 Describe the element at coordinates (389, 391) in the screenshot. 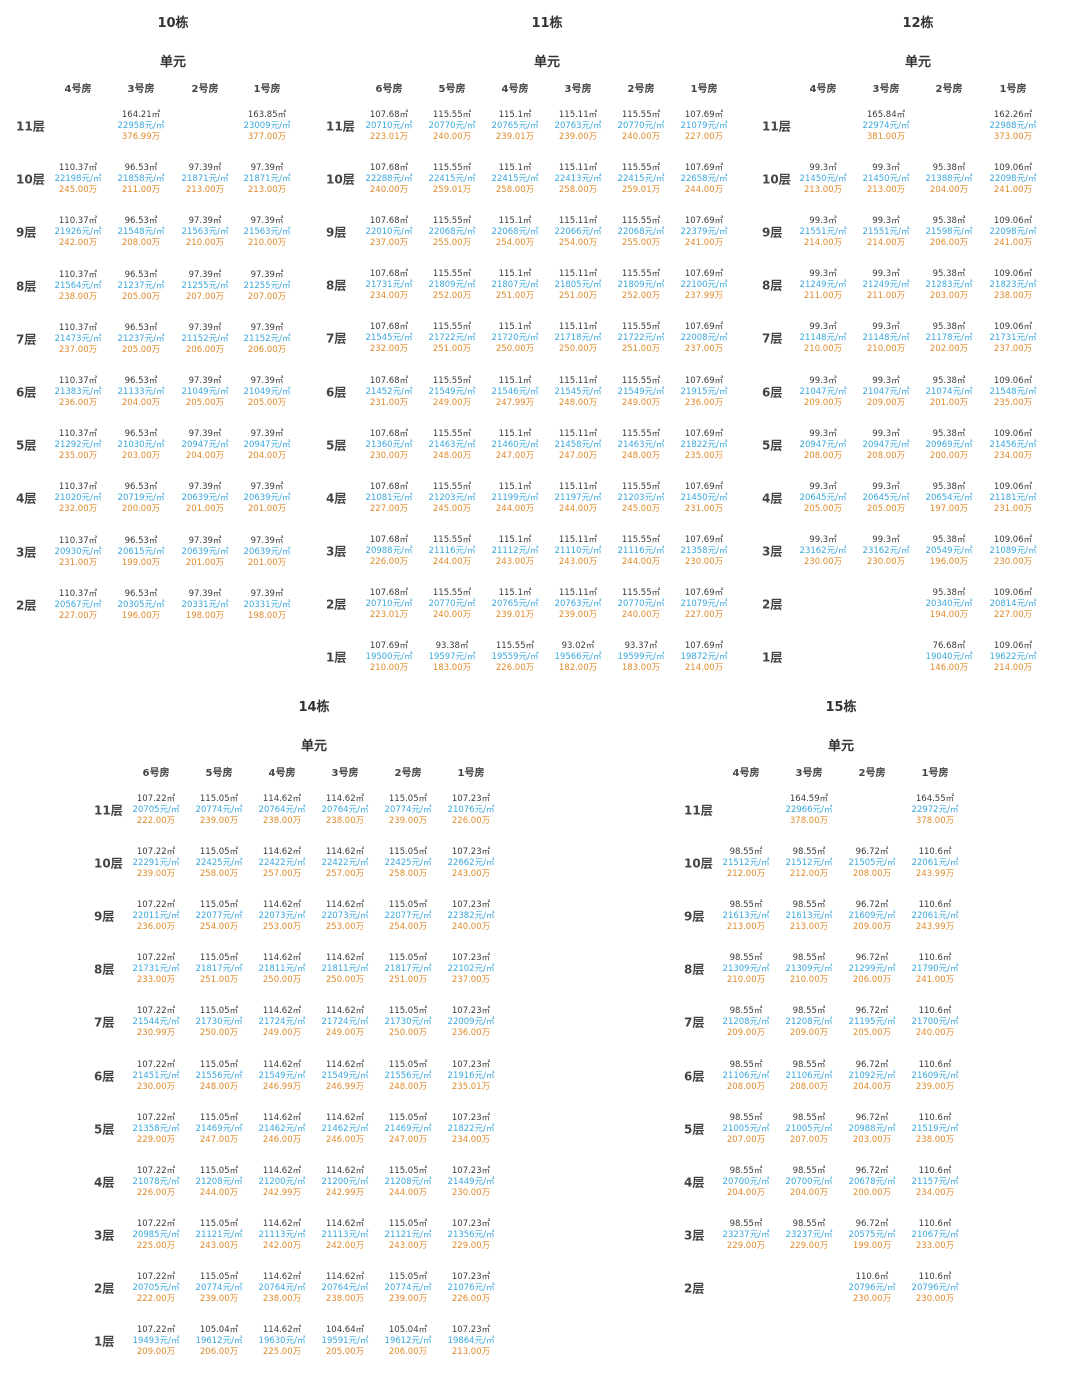

I see `unit-price-text: 21452元/㎡` at that location.